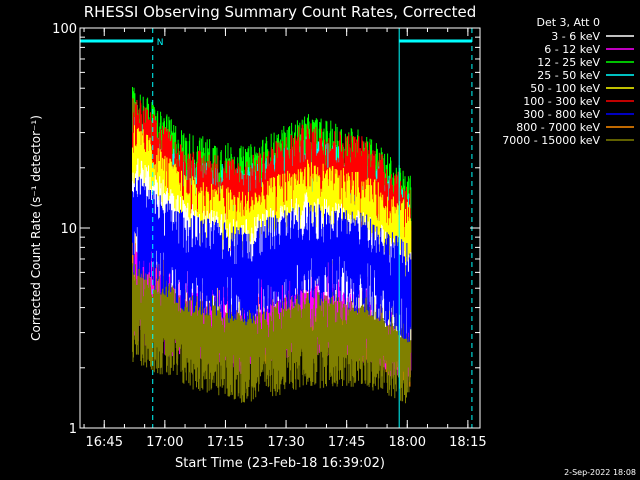 The height and width of the screenshot is (480, 640). What do you see at coordinates (561, 114) in the screenshot?
I see `legend-label: 300 - 800 keV` at bounding box center [561, 114].